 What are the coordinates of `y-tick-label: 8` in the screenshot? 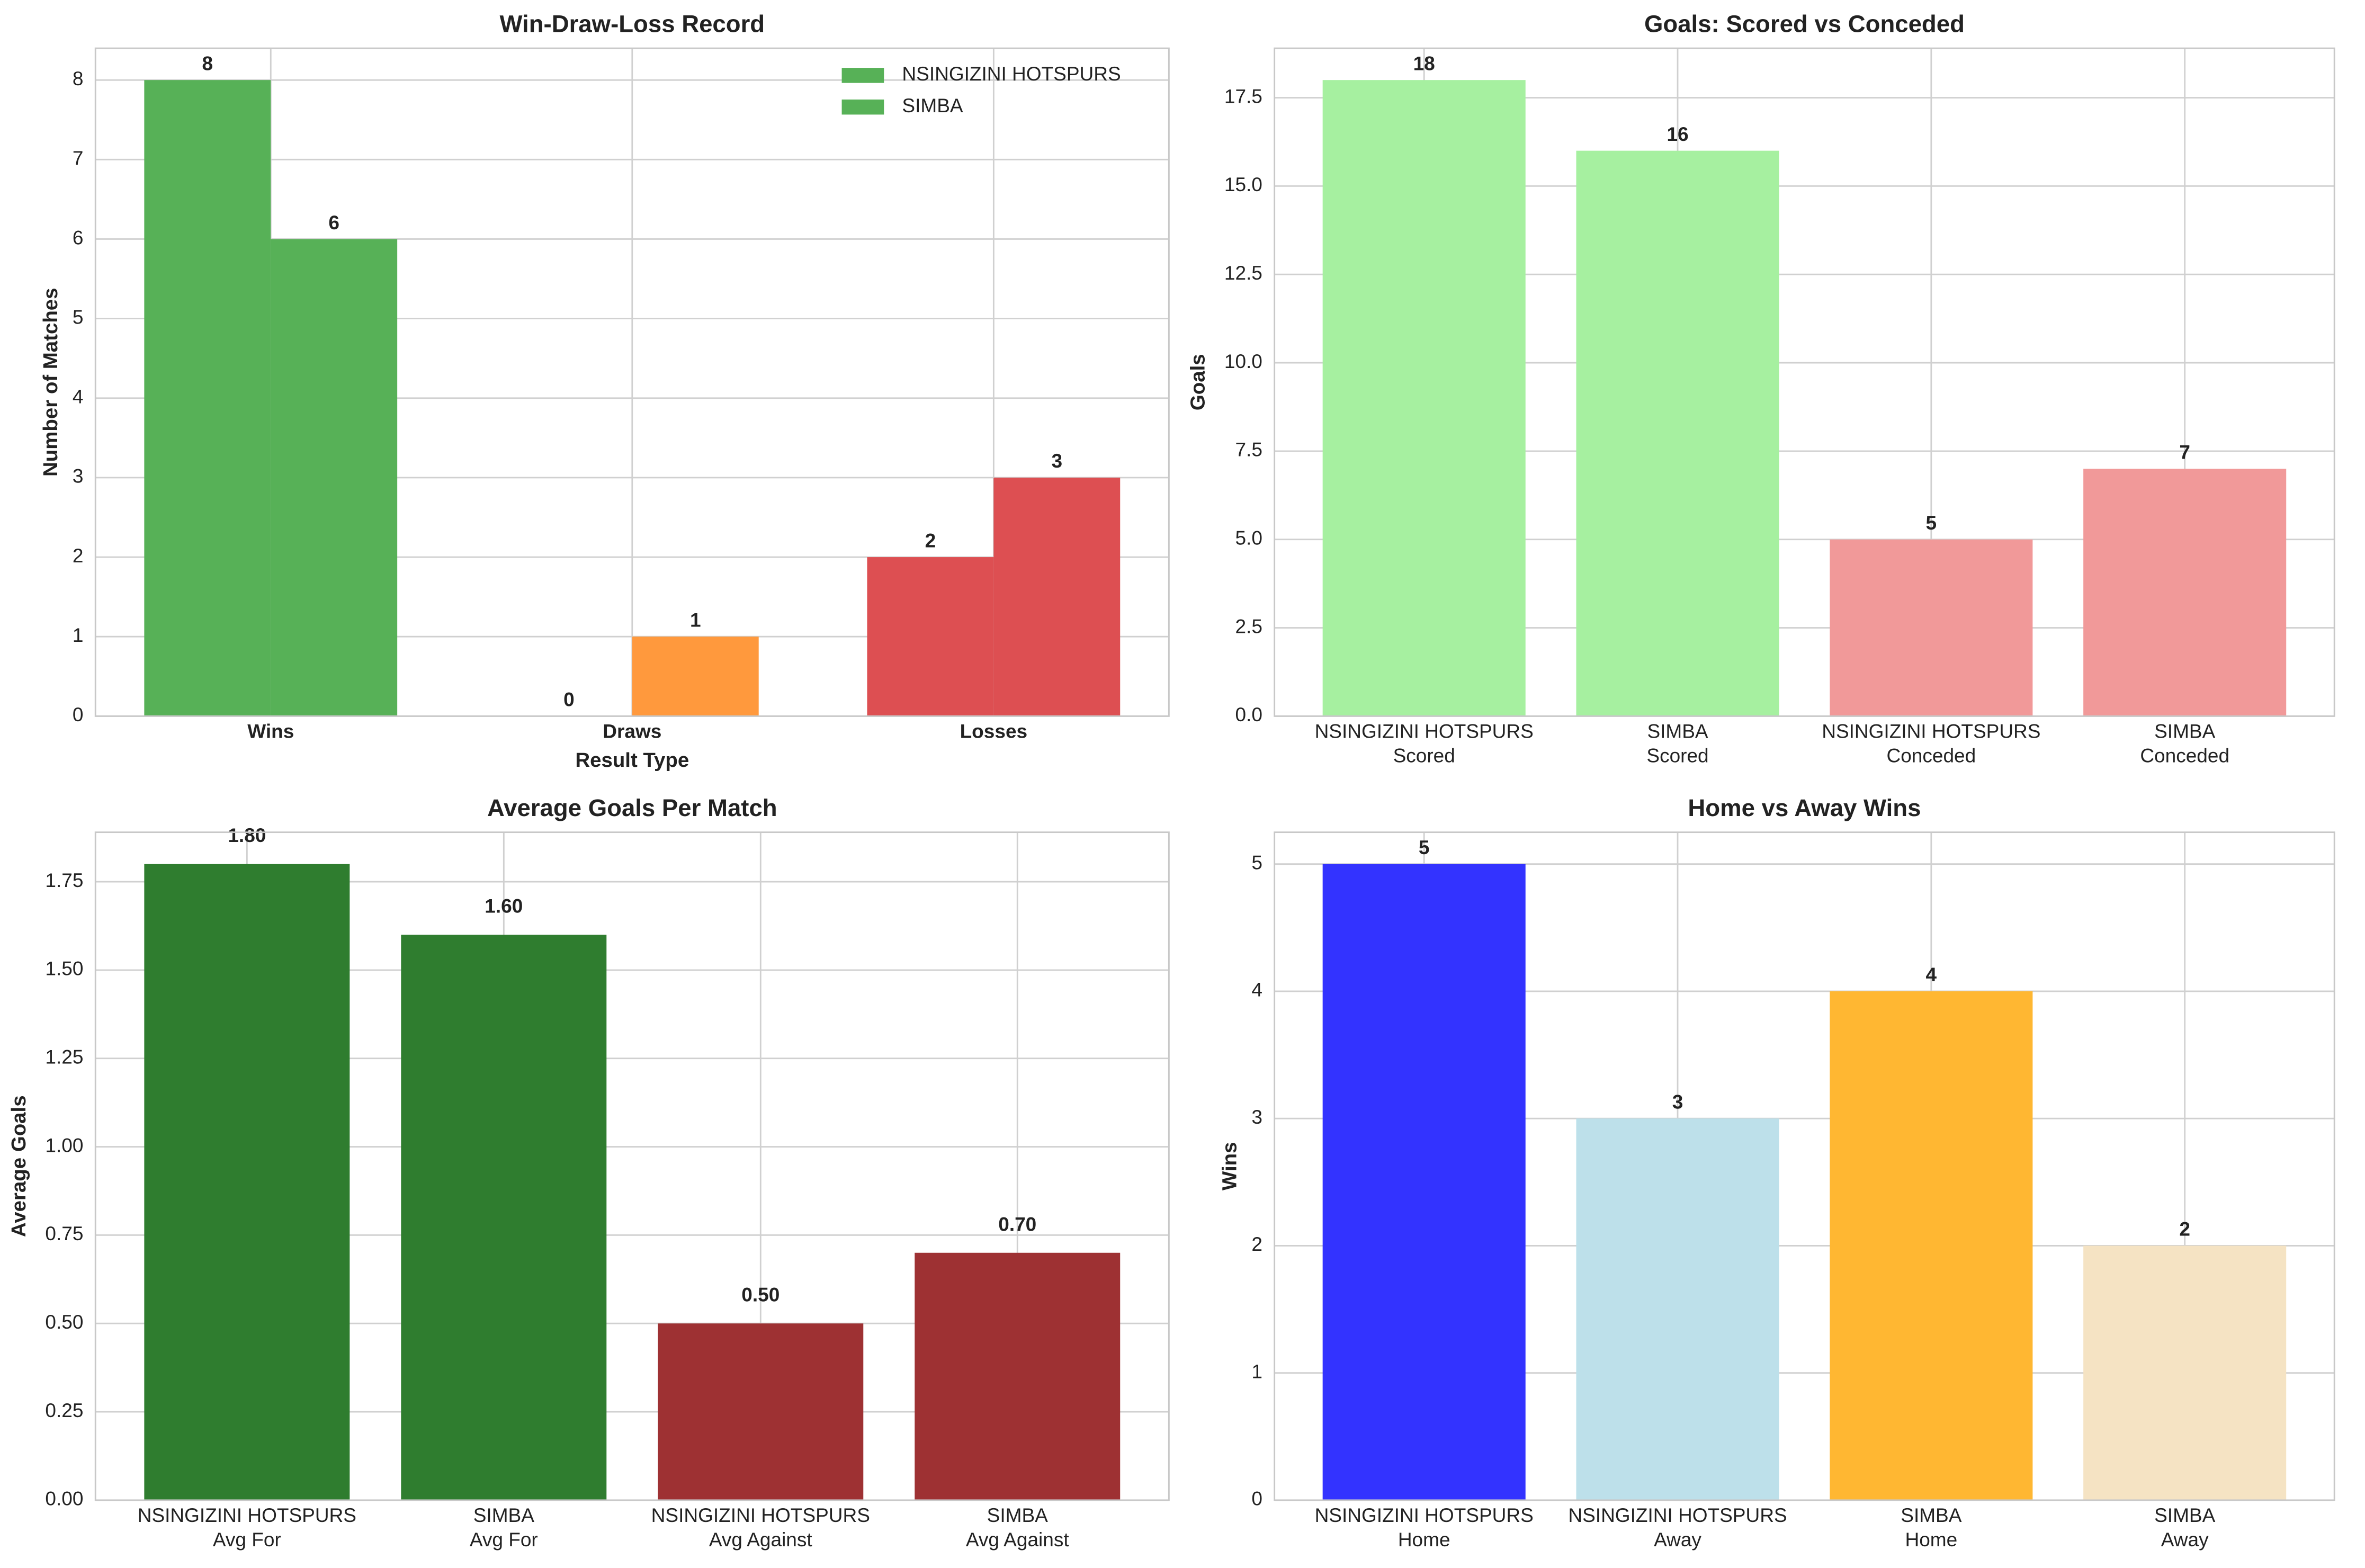 It's located at (78, 78).